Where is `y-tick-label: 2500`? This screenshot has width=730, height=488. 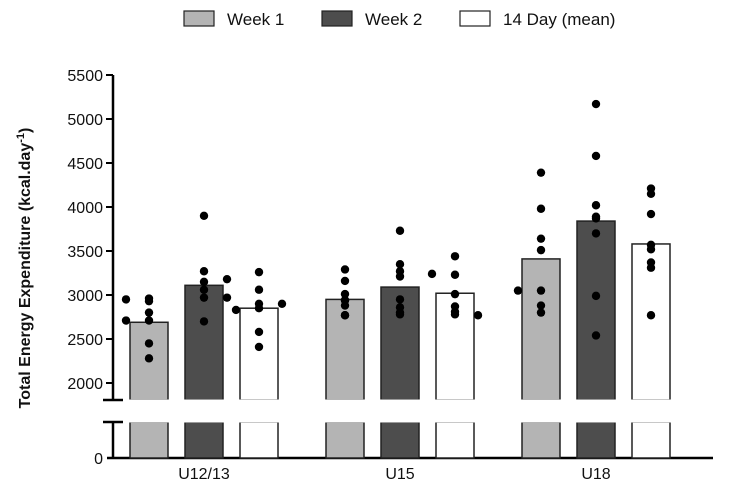
y-tick-label: 2500 is located at coordinates (85, 340).